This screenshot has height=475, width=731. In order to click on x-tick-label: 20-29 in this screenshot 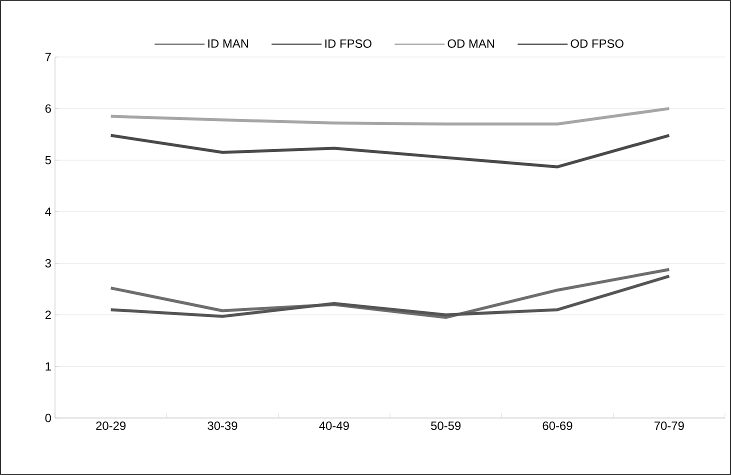, I will do `click(111, 426)`.